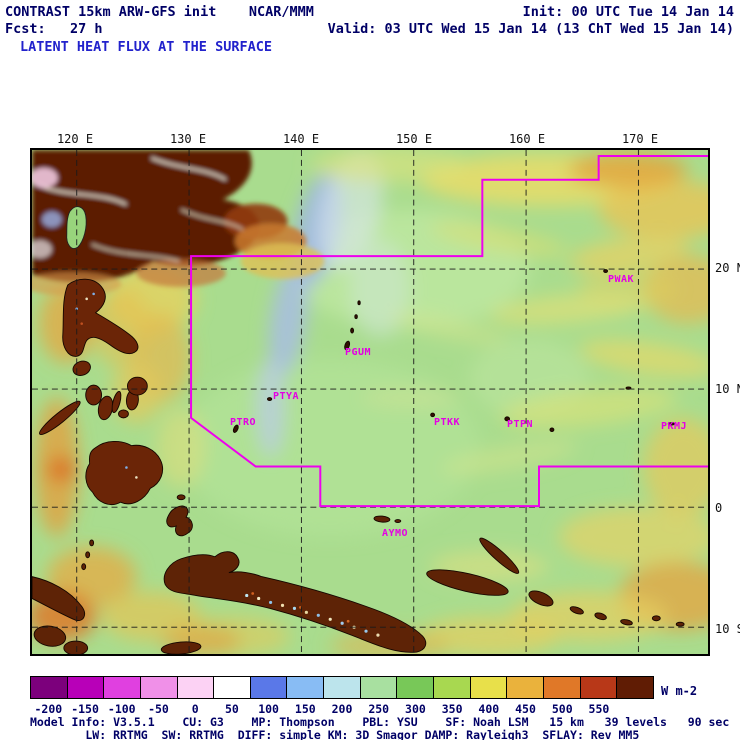 The height and width of the screenshot is (740, 740). I want to click on colorbar-tick-label: 150, so click(305, 709).